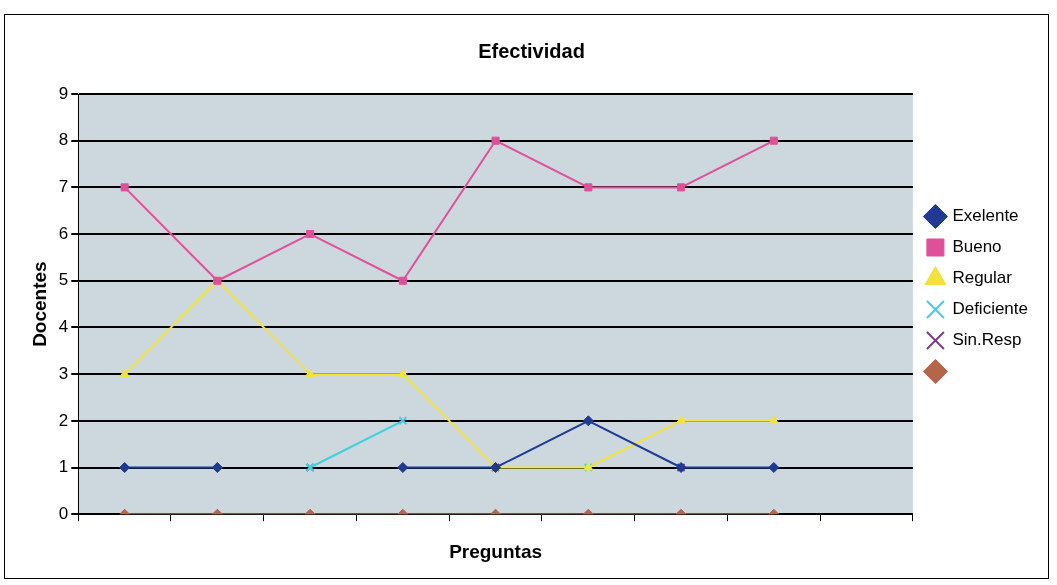 Image resolution: width=1057 pixels, height=585 pixels. What do you see at coordinates (985, 216) in the screenshot?
I see `legend-label: Exelente` at bounding box center [985, 216].